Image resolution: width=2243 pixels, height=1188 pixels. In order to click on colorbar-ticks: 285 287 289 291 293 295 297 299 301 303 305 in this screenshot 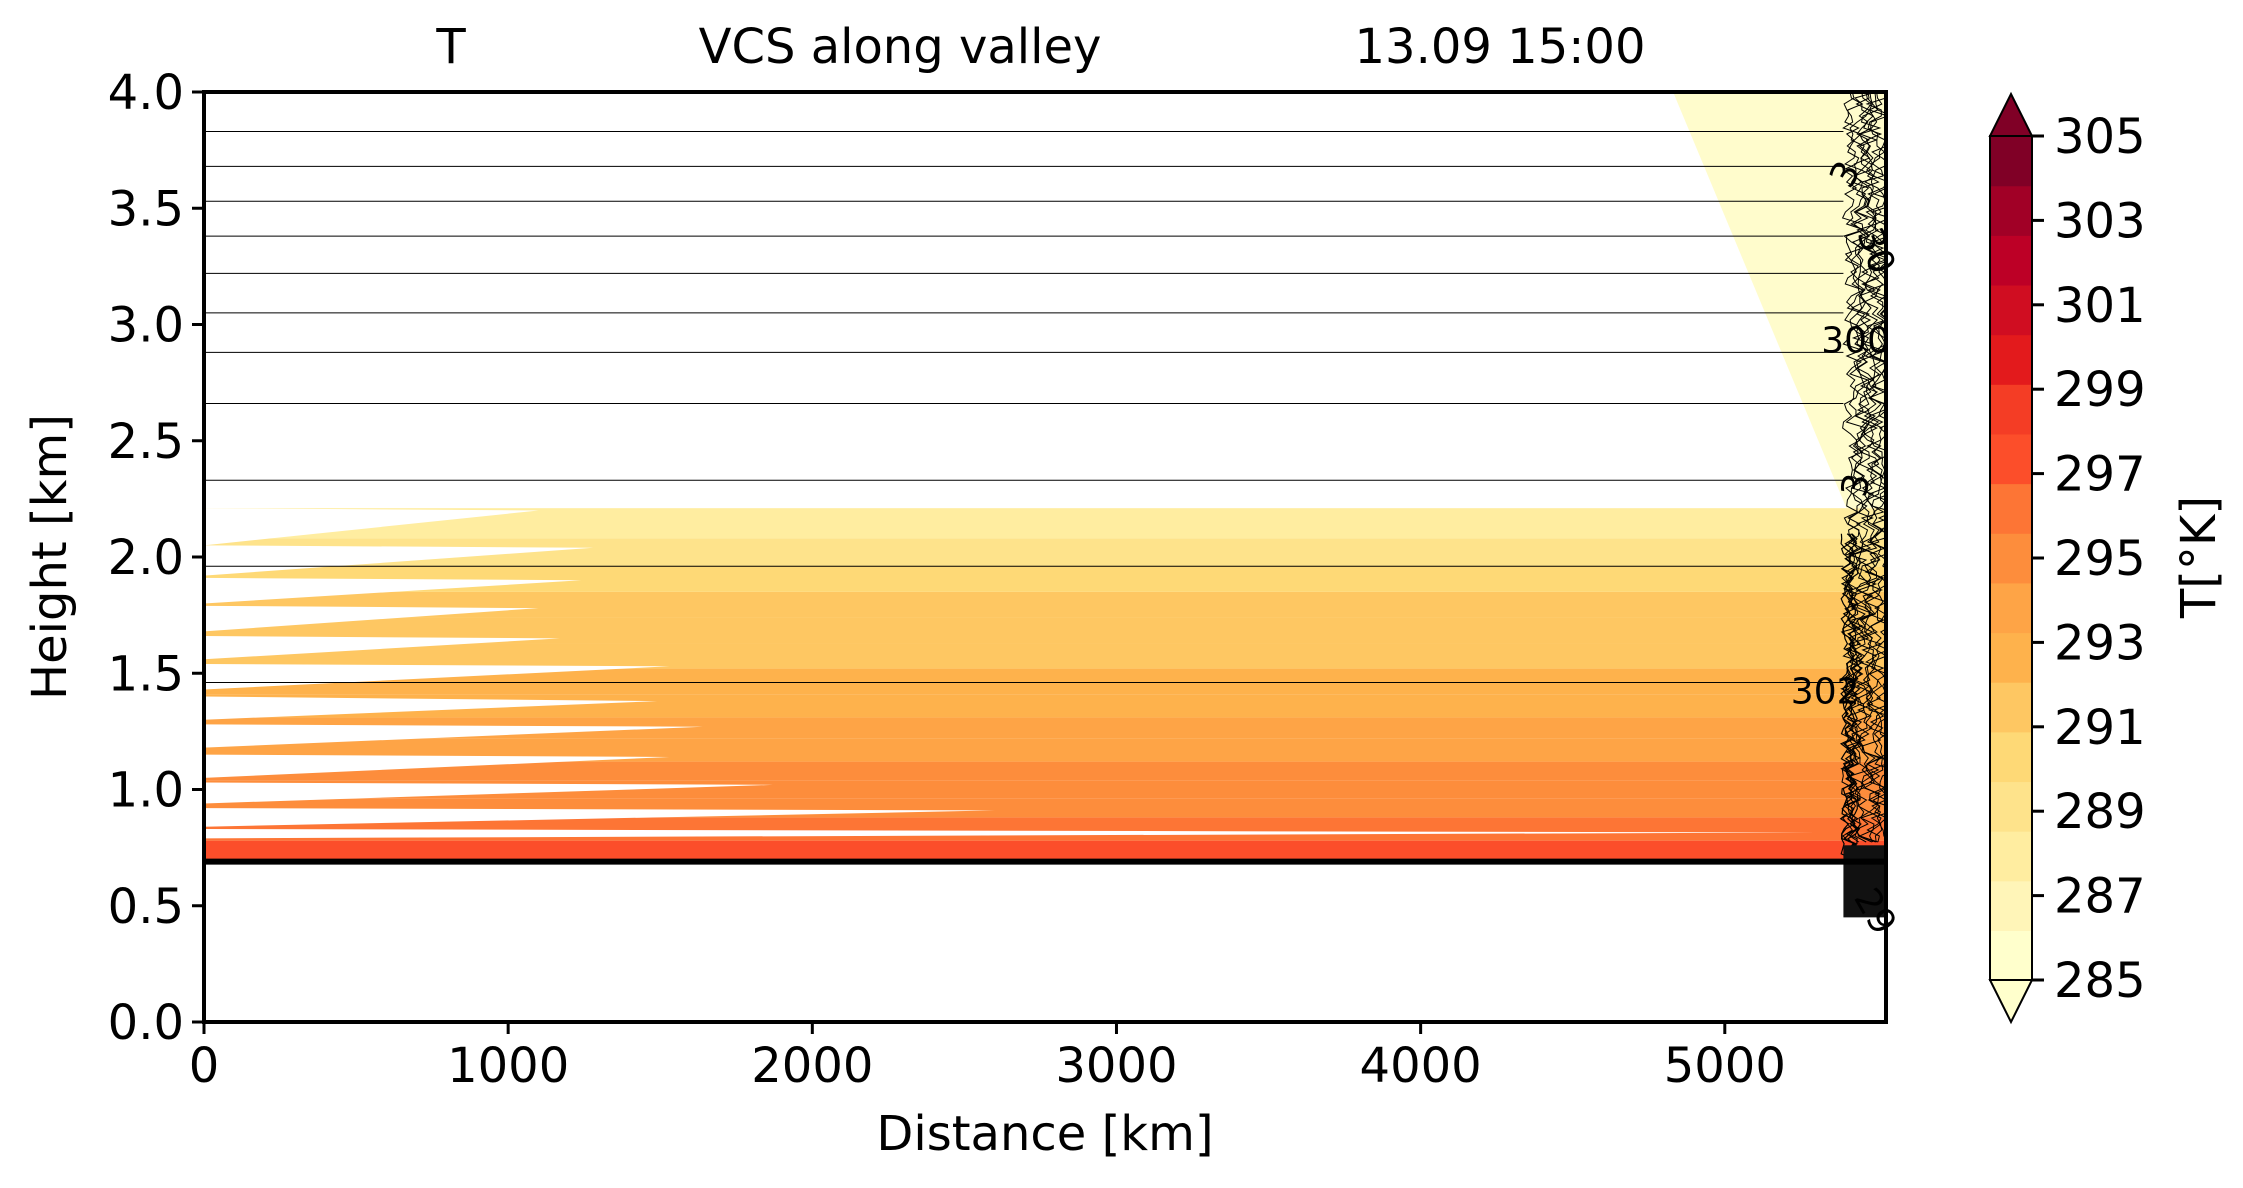, I will do `click(2089, 559)`.